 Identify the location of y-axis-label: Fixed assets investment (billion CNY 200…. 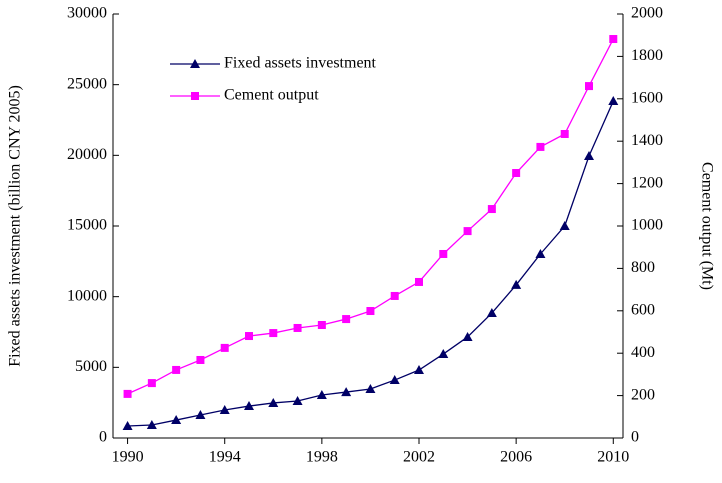
(15, 226).